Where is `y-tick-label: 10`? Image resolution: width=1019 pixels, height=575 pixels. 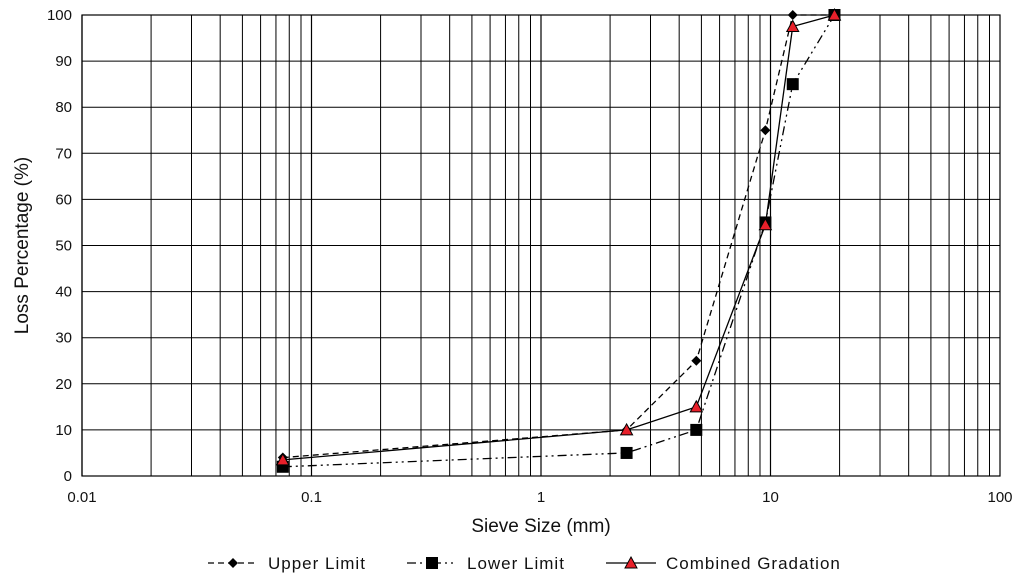 y-tick-label: 10 is located at coordinates (63, 430).